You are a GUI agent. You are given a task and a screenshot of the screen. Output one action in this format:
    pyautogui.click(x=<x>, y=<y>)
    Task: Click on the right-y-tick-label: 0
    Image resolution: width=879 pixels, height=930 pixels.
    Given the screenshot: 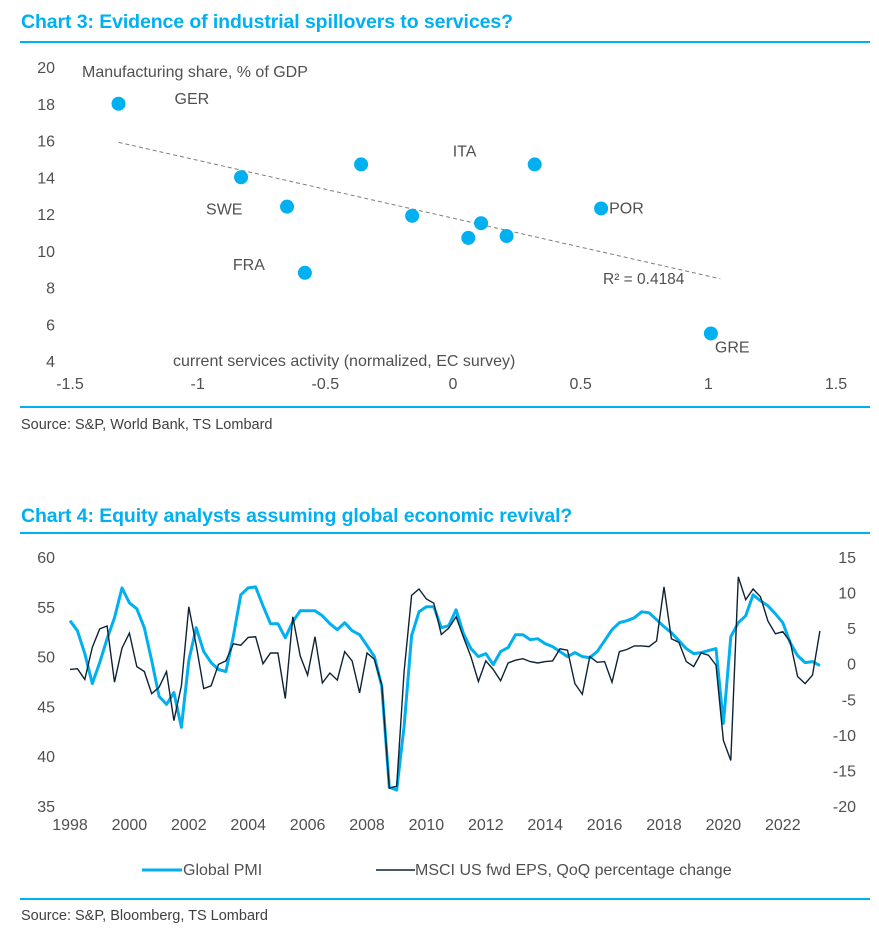 What is the action you would take?
    pyautogui.click(x=851, y=665)
    